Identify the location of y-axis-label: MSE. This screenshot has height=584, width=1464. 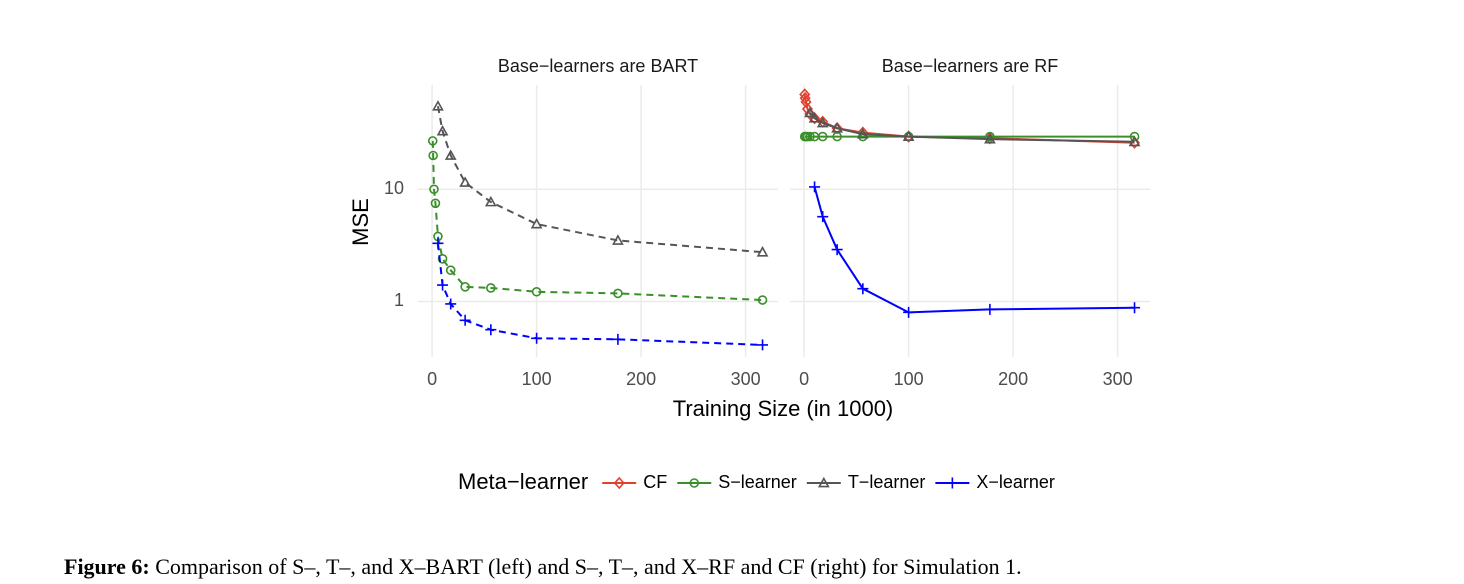
(360, 222).